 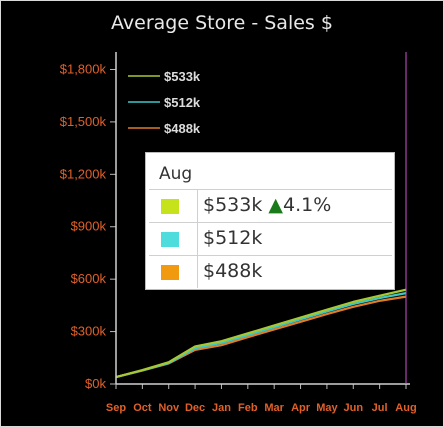 What do you see at coordinates (176, 174) in the screenshot?
I see `tooltip-month: Aug` at bounding box center [176, 174].